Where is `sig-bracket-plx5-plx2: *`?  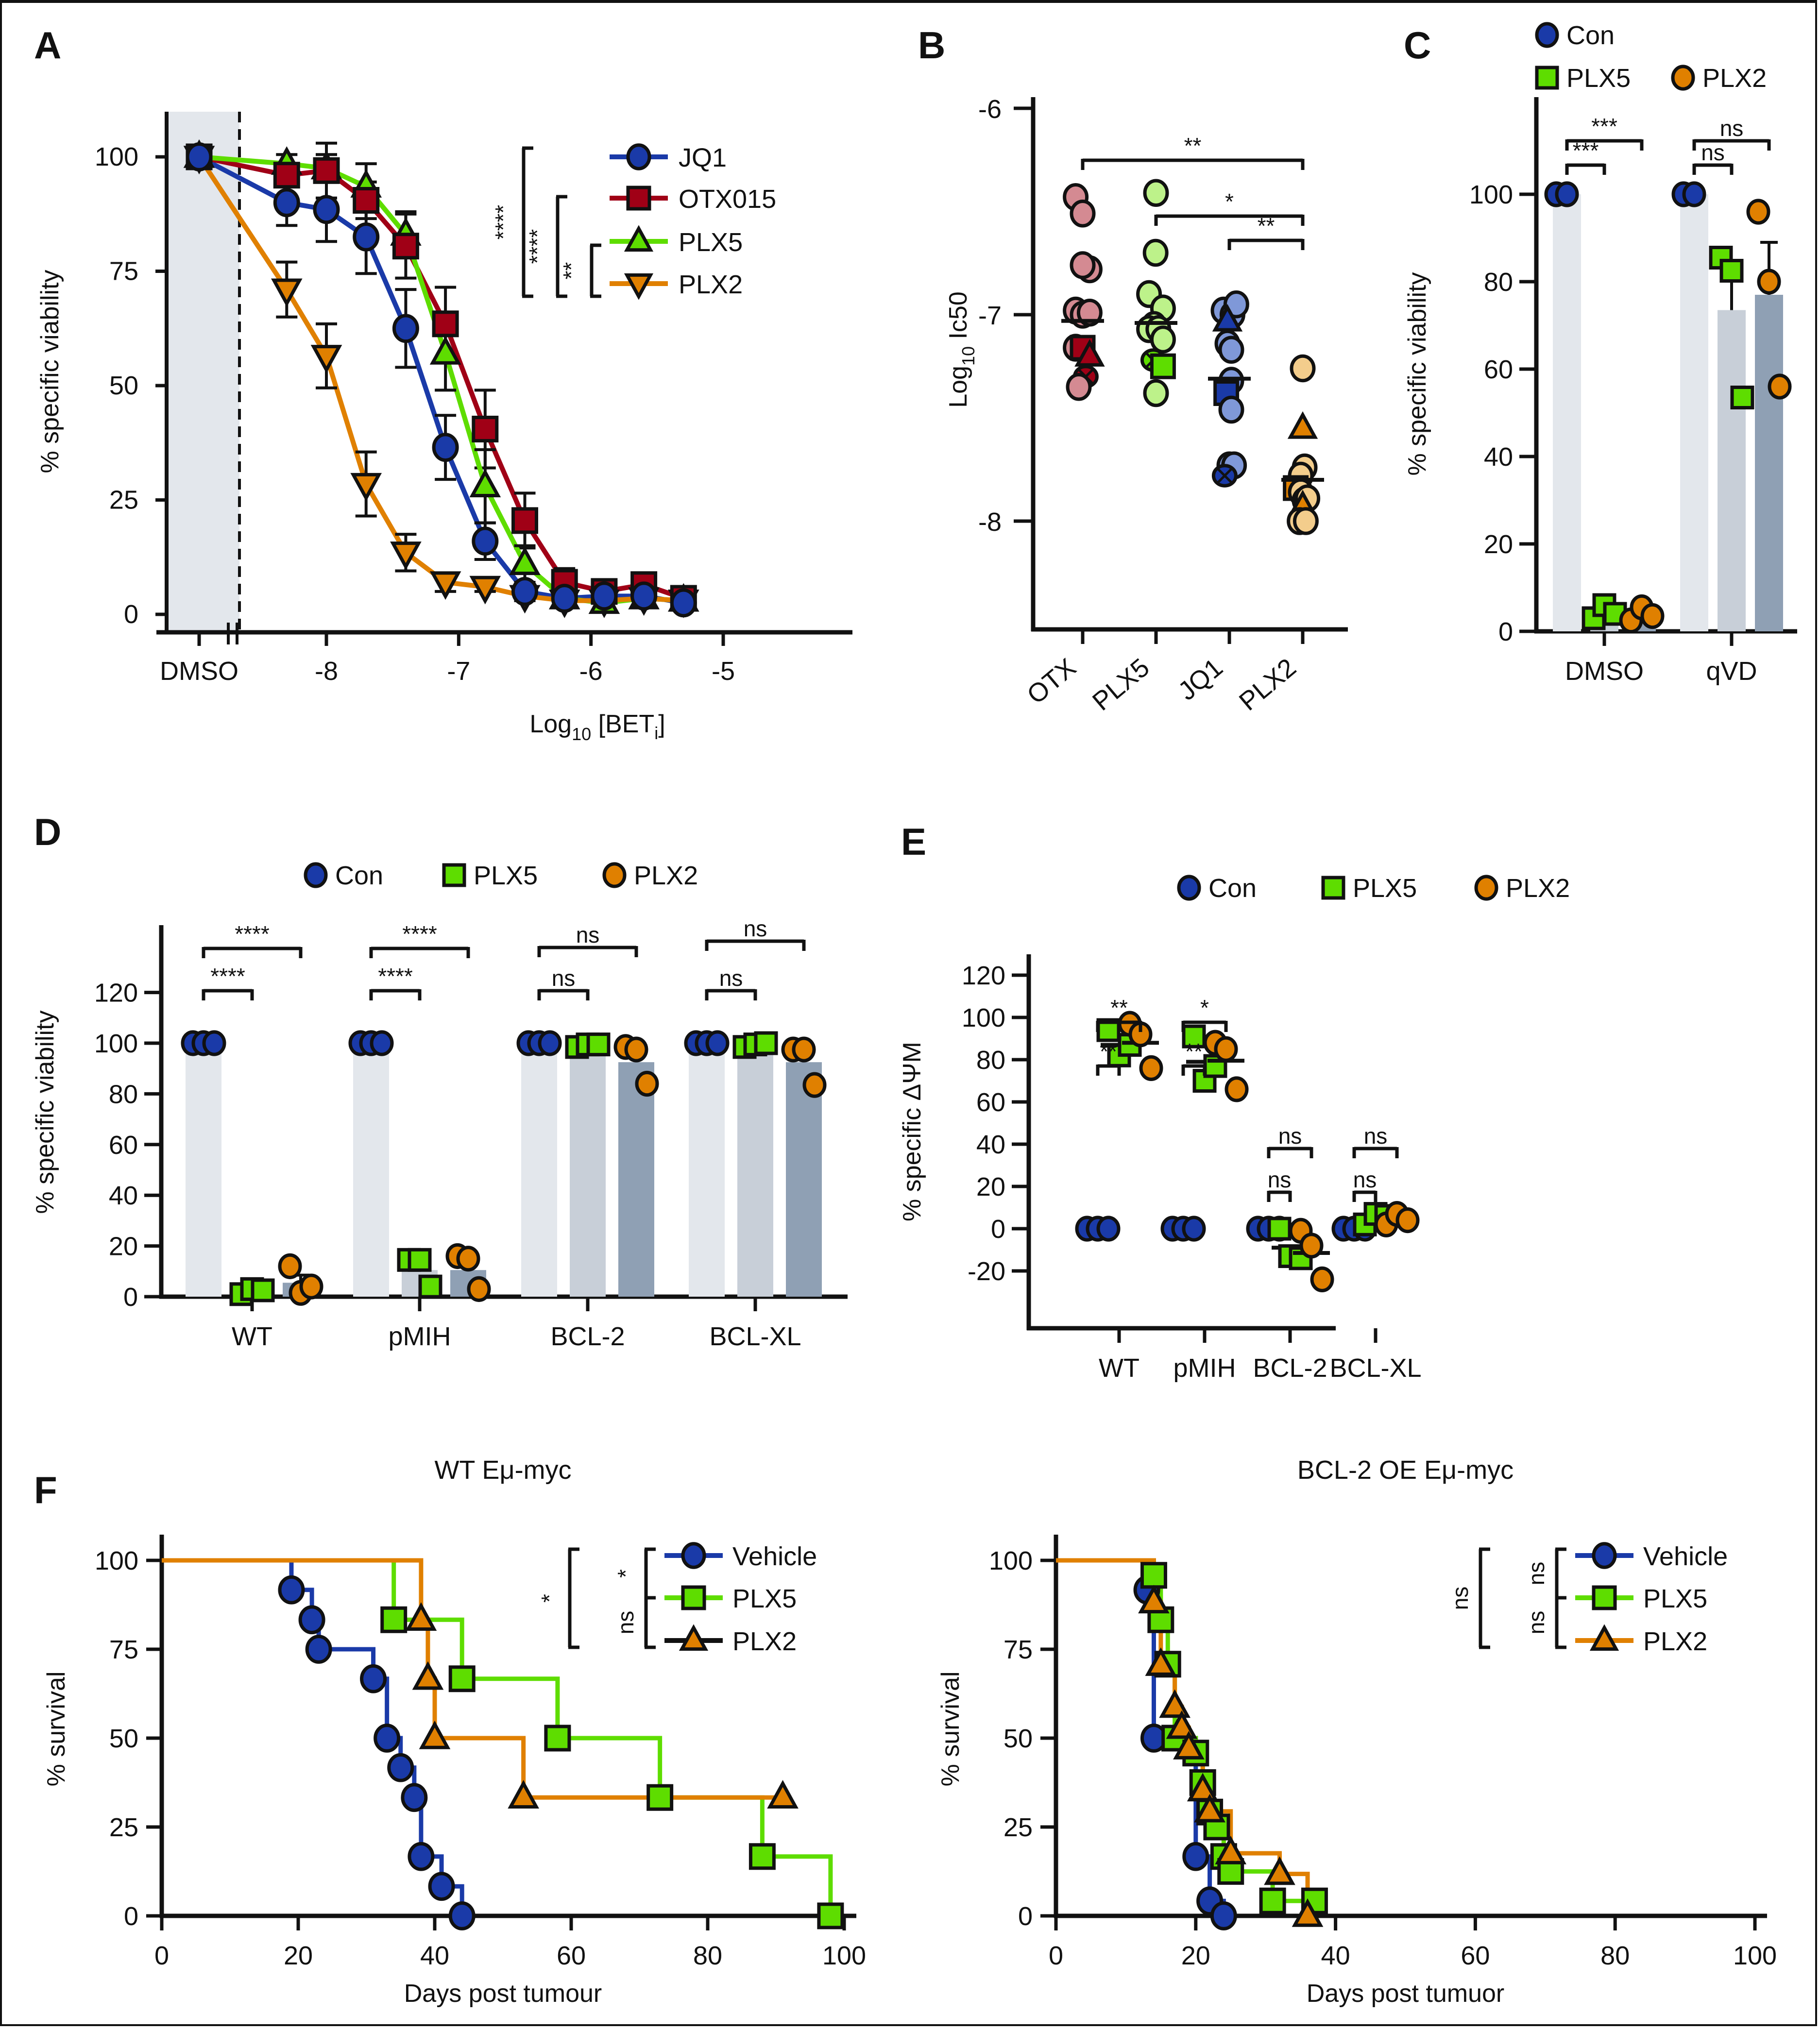 sig-bracket-plx5-plx2: * is located at coordinates (1229, 207).